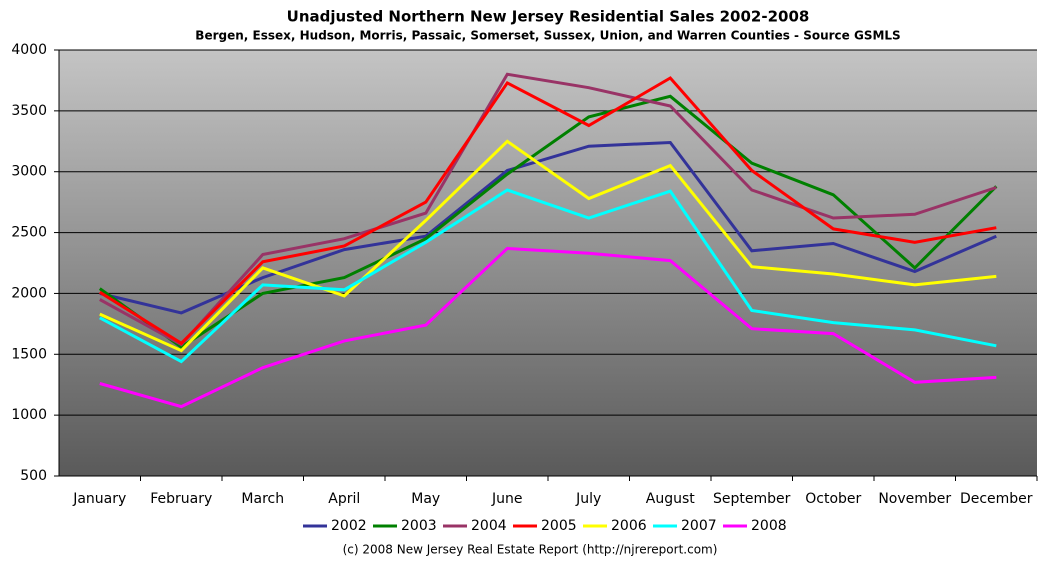  I want to click on y-tick-label: 4000, so click(29, 50).